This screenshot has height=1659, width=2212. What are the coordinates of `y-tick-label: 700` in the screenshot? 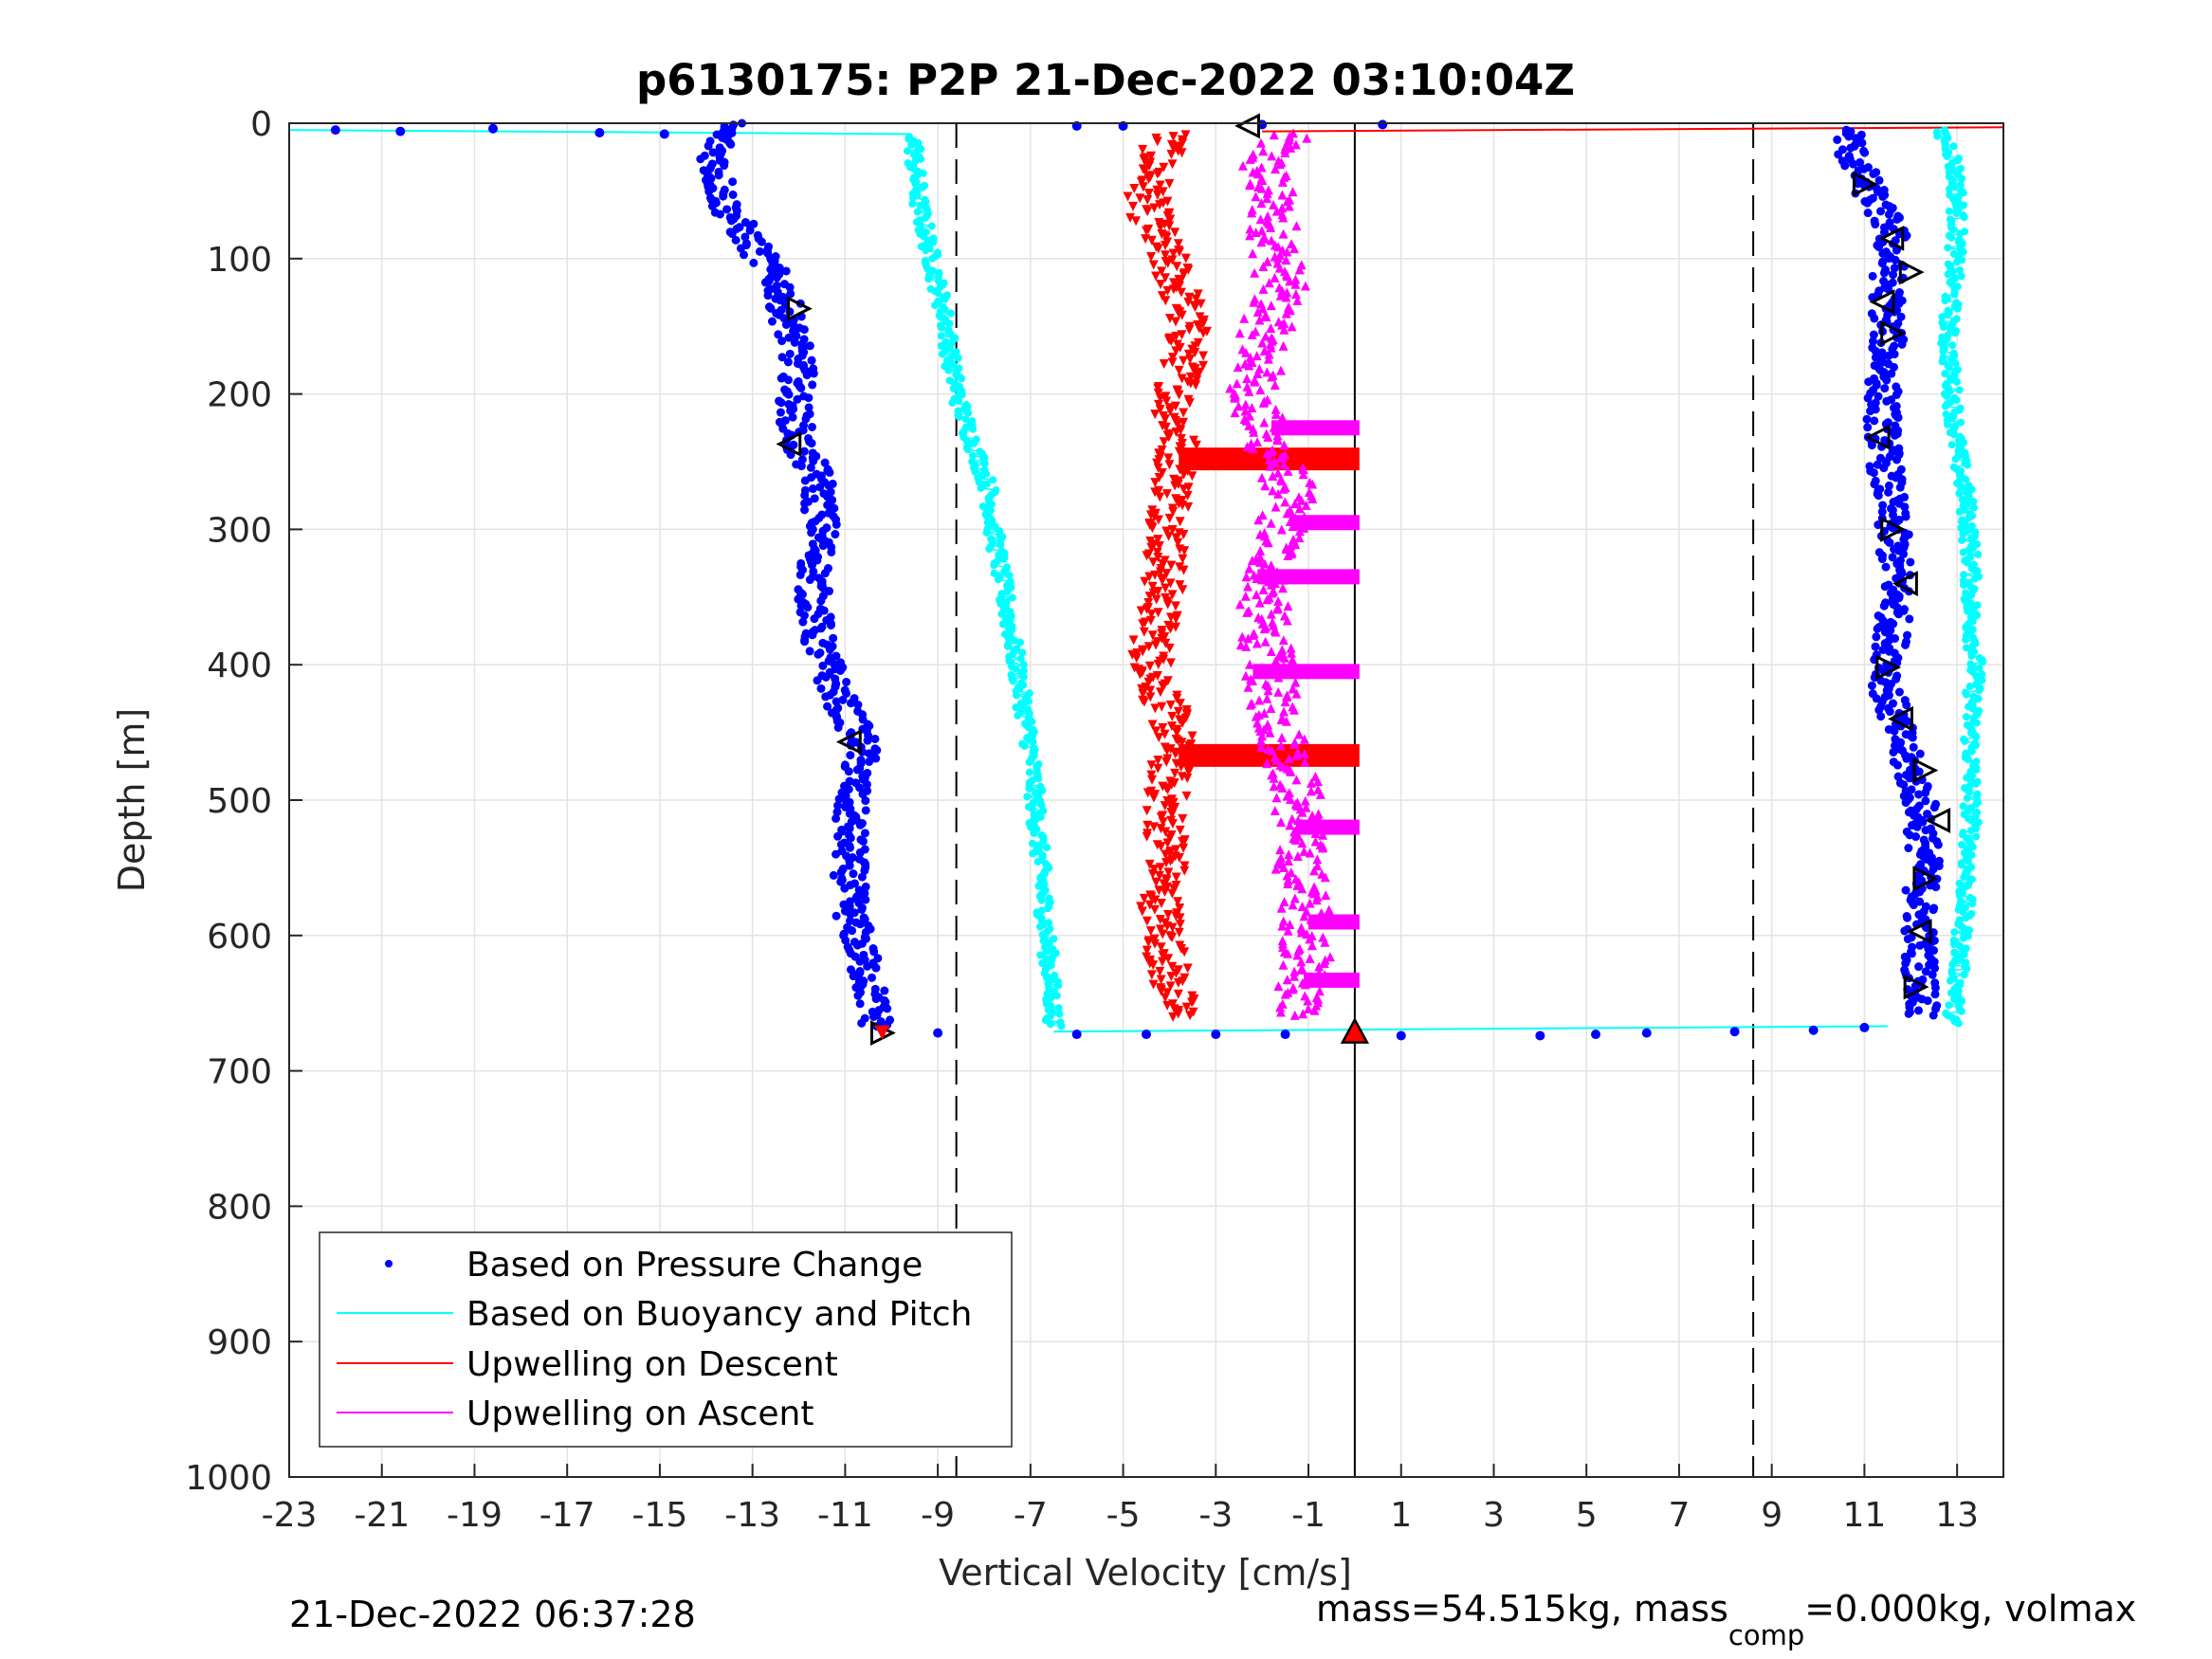 It's located at (239, 1072).